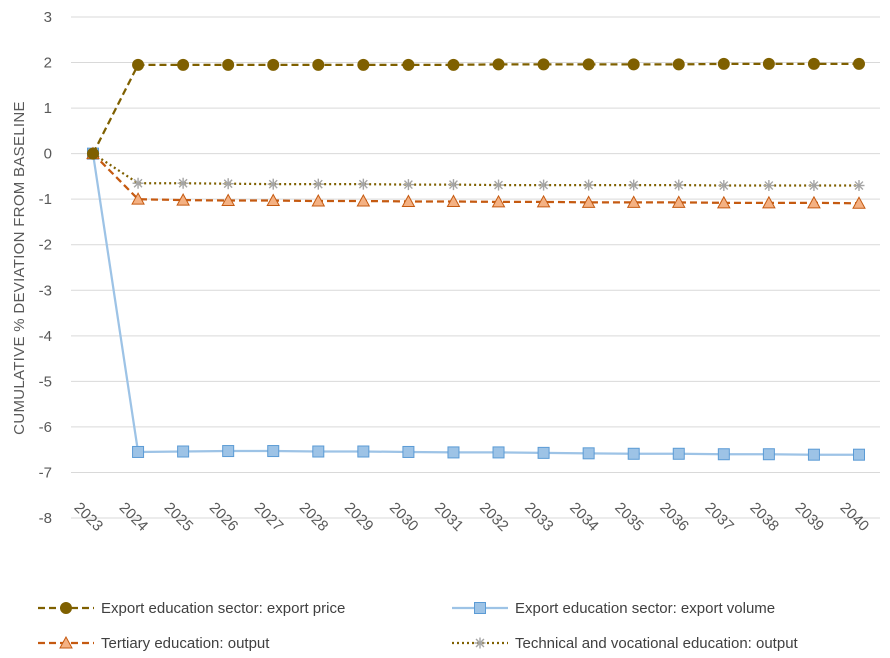  I want to click on x-tick-label: 2032, so click(494, 517).